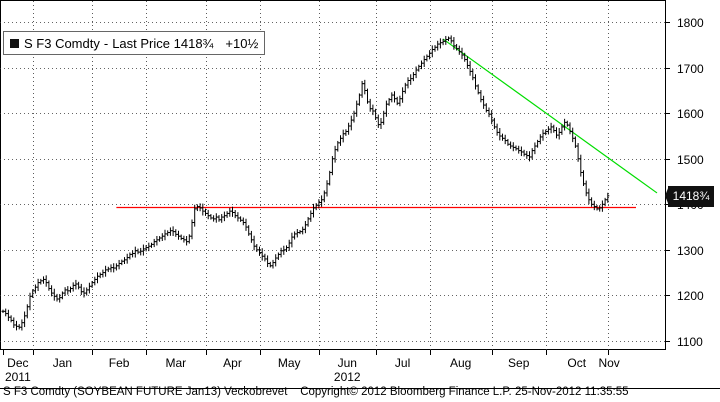 The height and width of the screenshot is (402, 720). What do you see at coordinates (119, 363) in the screenshot?
I see `x-month-label: Feb` at bounding box center [119, 363].